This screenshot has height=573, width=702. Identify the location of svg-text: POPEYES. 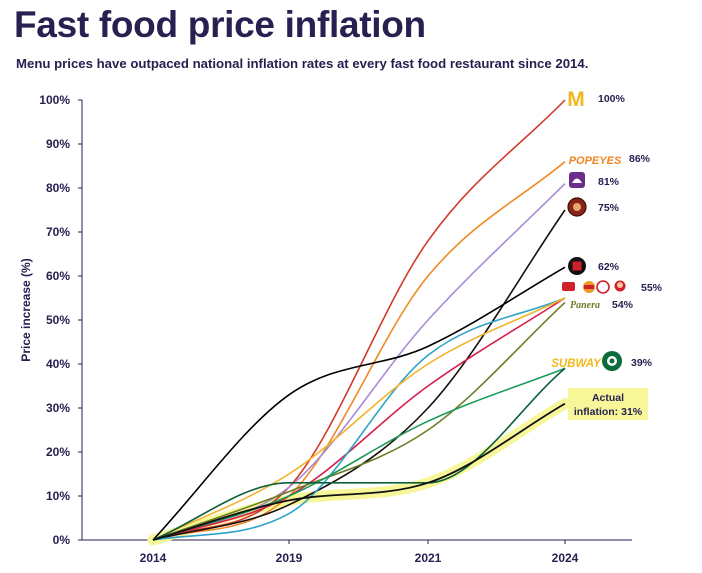
(595, 161).